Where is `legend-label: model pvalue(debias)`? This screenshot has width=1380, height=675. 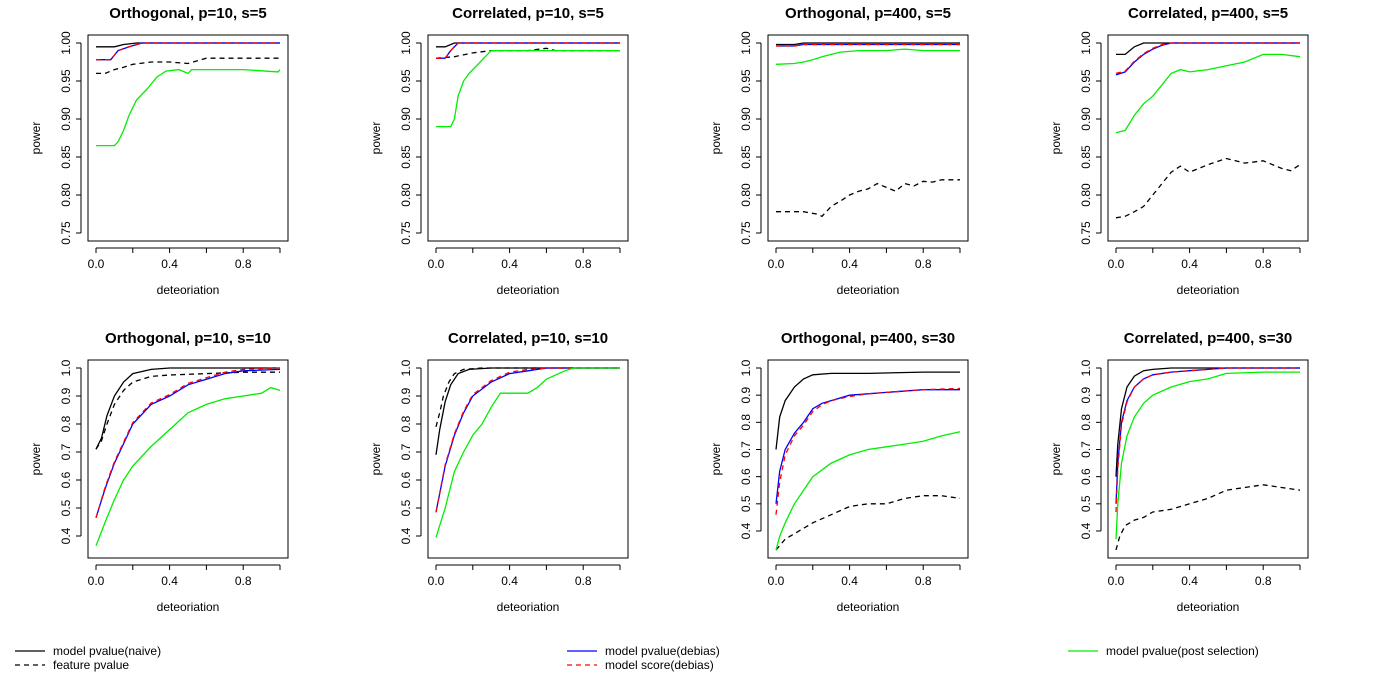 legend-label: model pvalue(debias) is located at coordinates (662, 651).